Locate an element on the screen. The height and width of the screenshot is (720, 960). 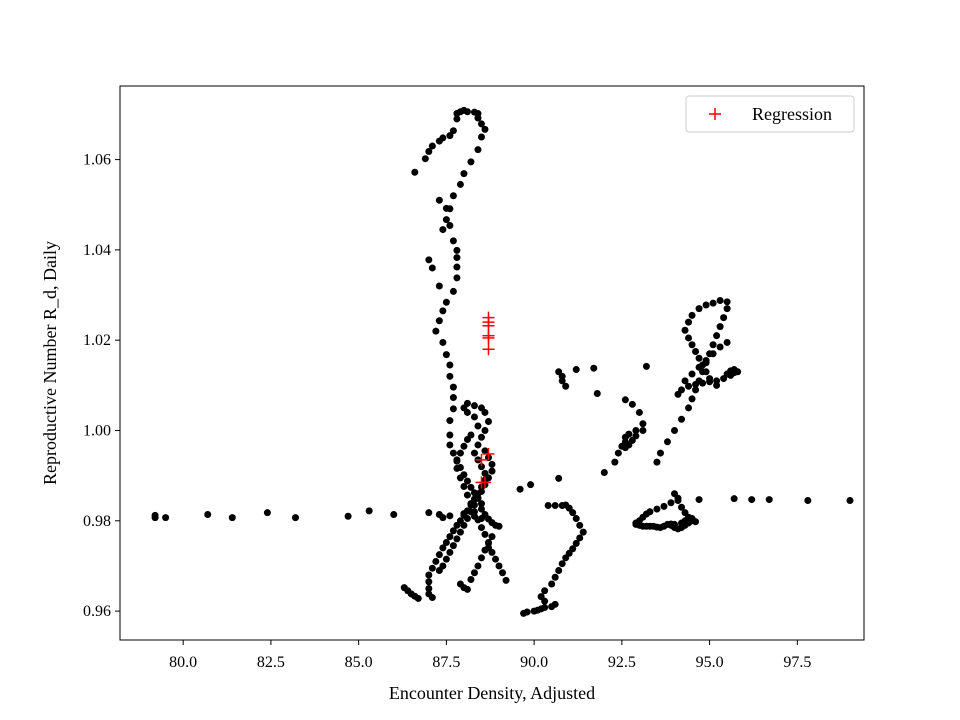
x-tick-label: 82.5 is located at coordinates (271, 662).